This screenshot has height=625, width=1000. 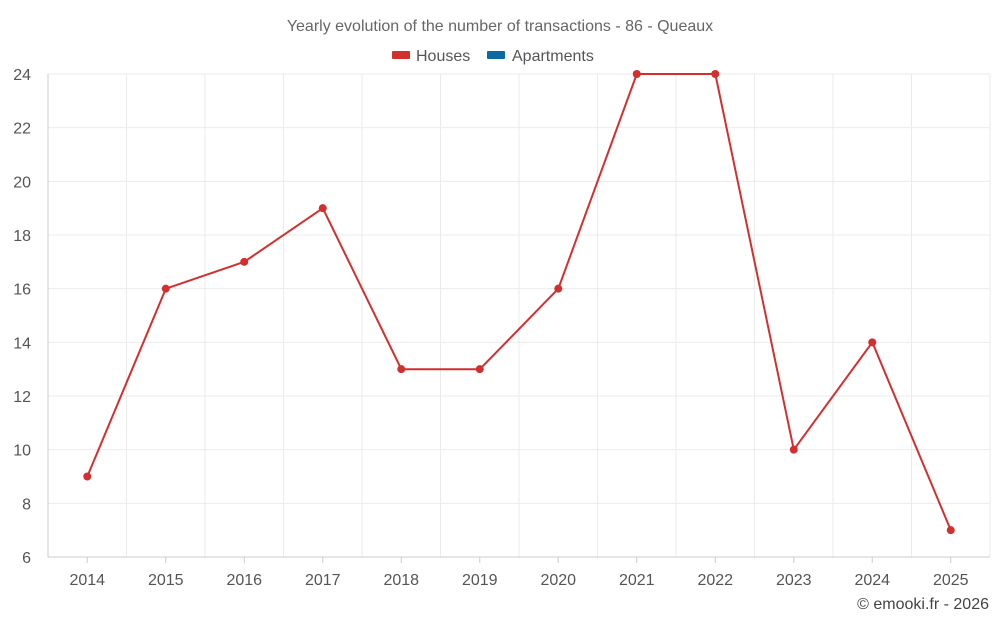 What do you see at coordinates (443, 56) in the screenshot?
I see `legend-label-houses: Houses` at bounding box center [443, 56].